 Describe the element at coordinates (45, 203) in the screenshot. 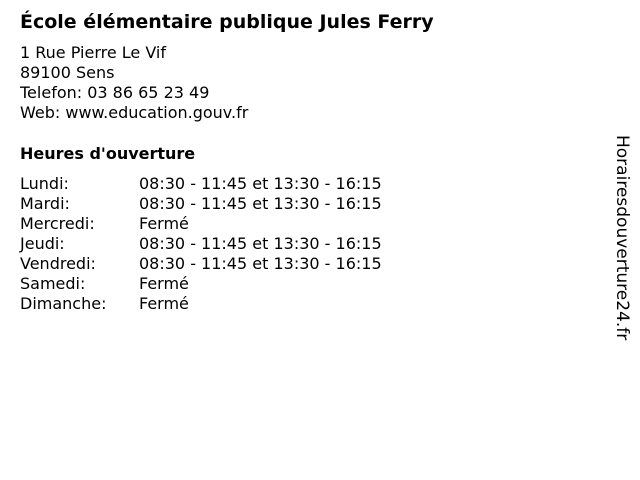

I see `day-label: Mardi:` at that location.